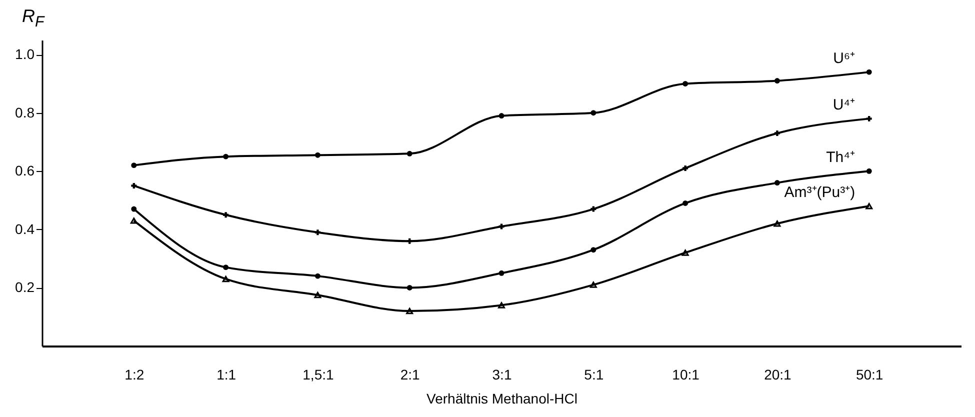 The image size is (975, 417). What do you see at coordinates (25, 170) in the screenshot?
I see `y-tick-label: 0.6` at bounding box center [25, 170].